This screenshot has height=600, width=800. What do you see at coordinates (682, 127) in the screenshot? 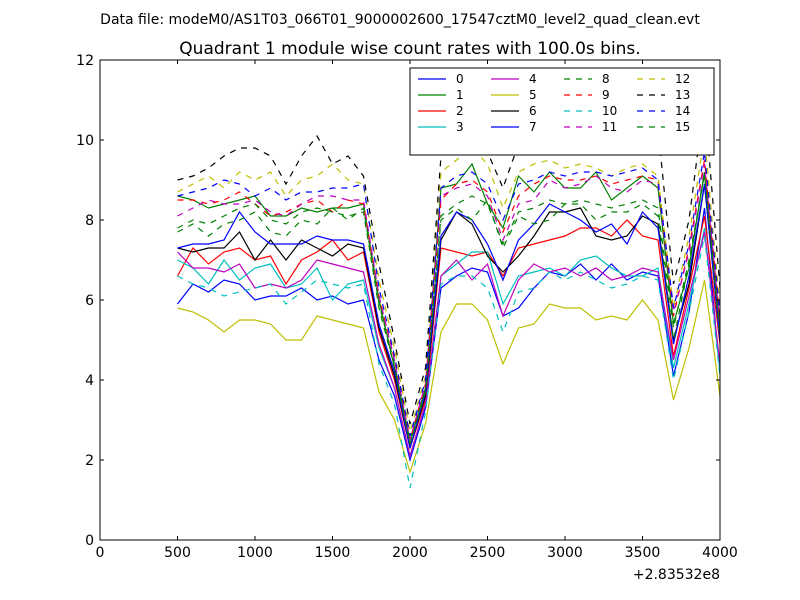
I see `legend-label-15: 15` at bounding box center [682, 127].